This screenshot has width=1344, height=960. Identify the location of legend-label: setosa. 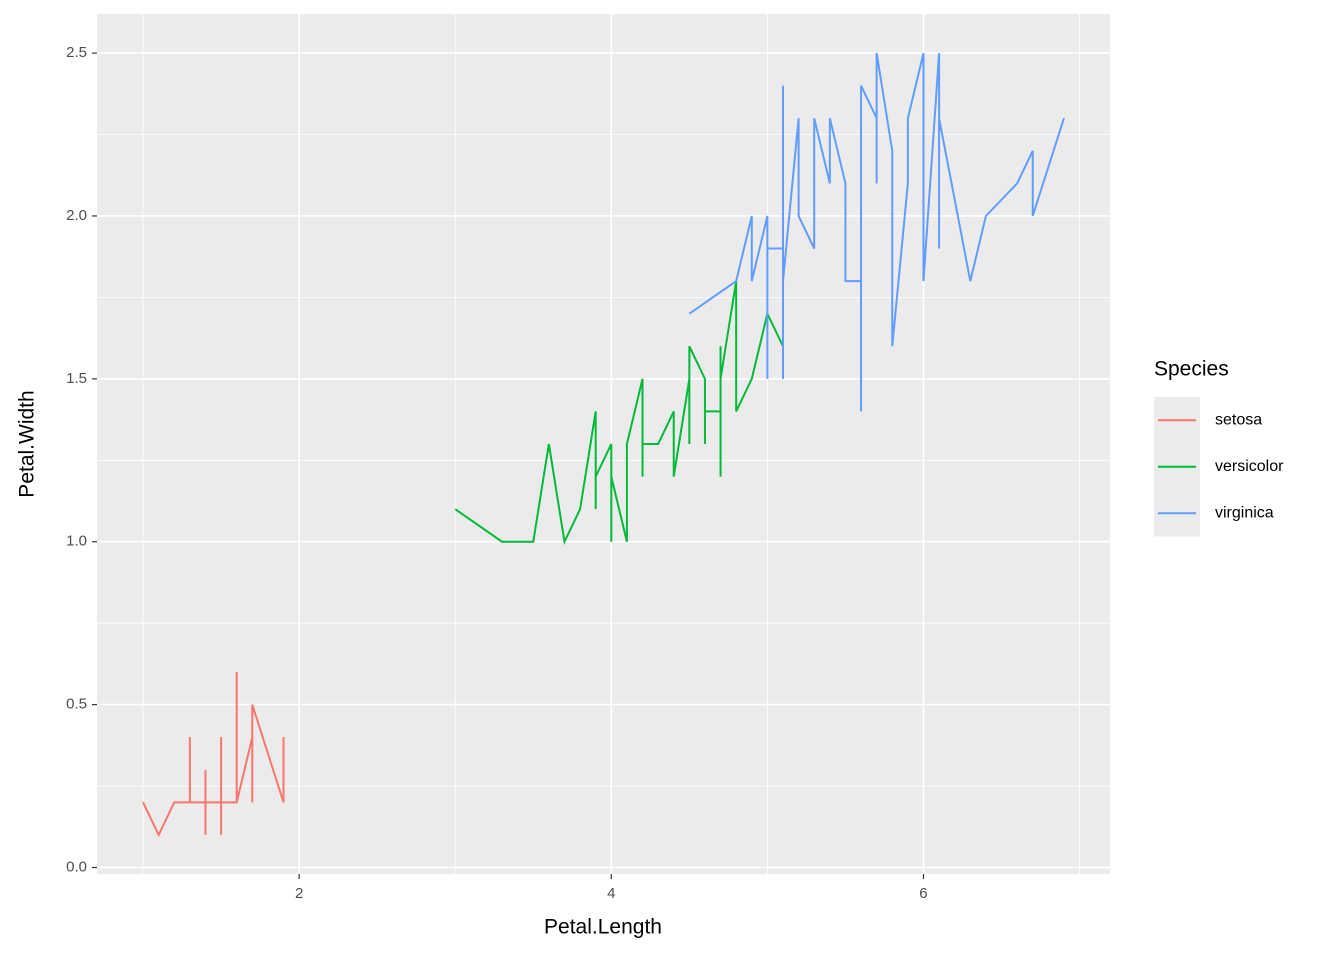
(1238, 419).